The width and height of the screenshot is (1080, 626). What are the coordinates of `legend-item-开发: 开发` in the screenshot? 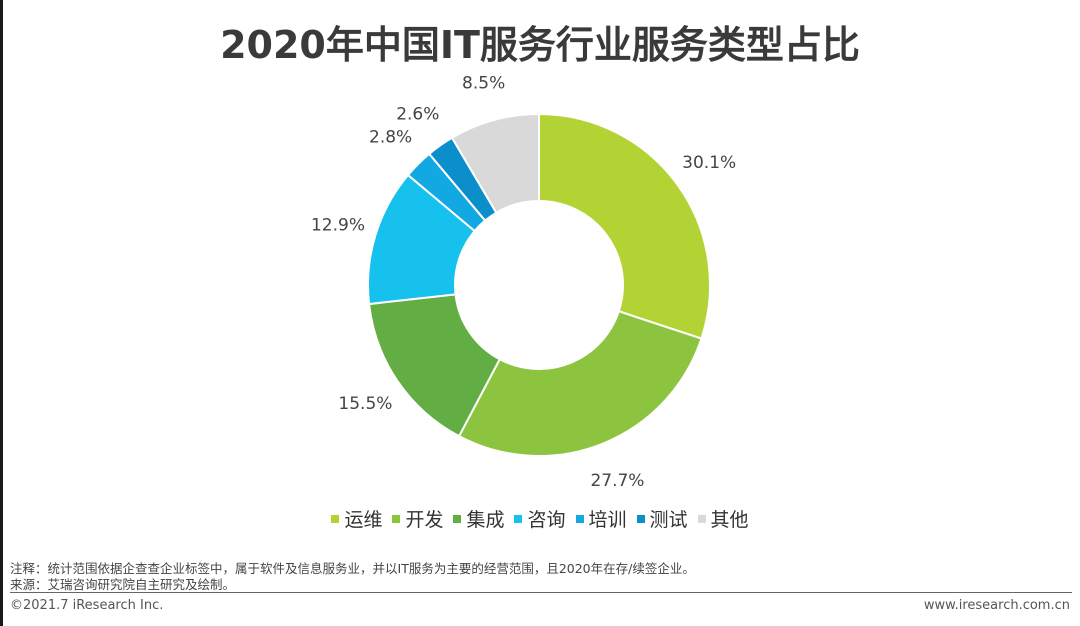 It's located at (417, 518).